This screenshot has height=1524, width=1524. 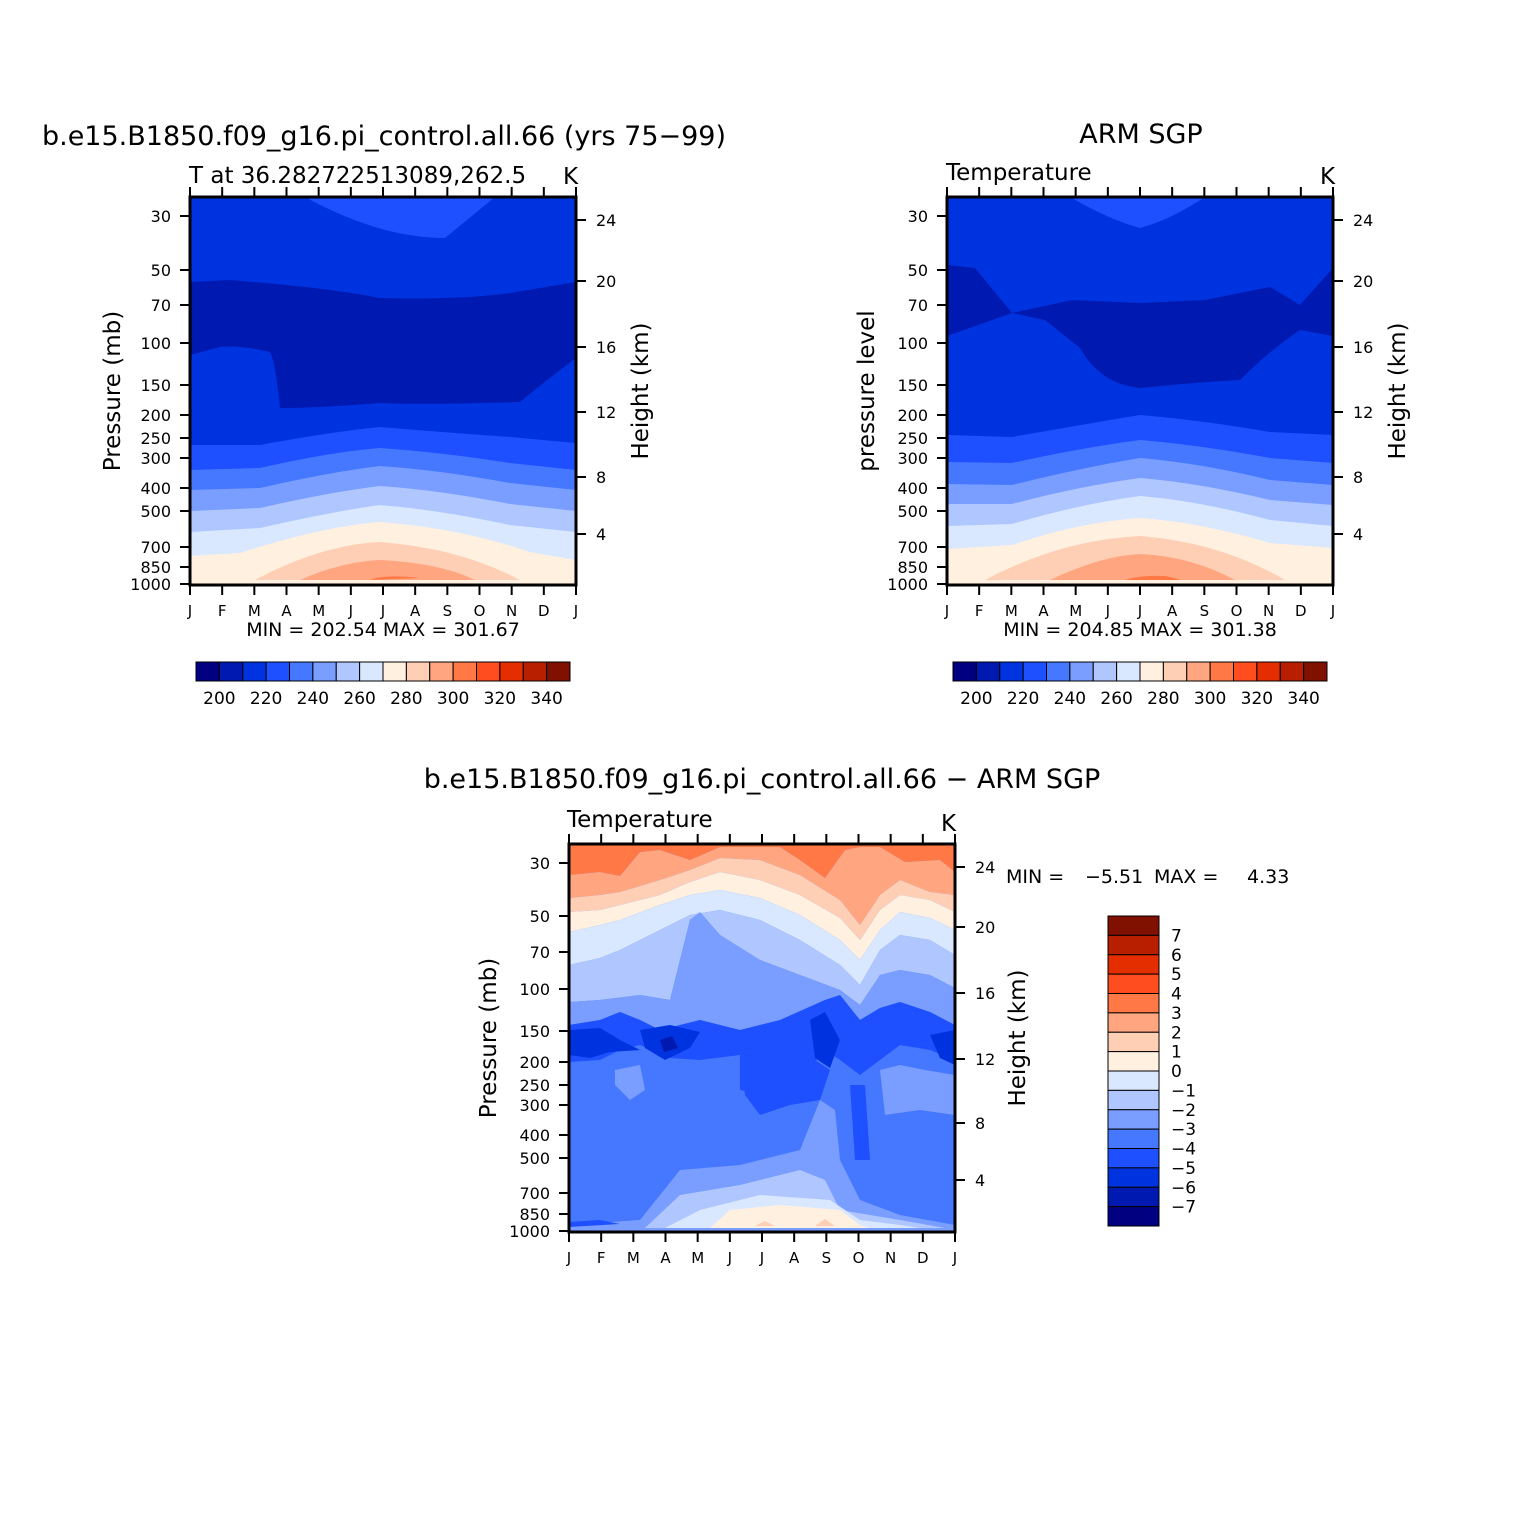 What do you see at coordinates (917, 1090) in the screenshot?
I see `contour-fill-neg3-b` at bounding box center [917, 1090].